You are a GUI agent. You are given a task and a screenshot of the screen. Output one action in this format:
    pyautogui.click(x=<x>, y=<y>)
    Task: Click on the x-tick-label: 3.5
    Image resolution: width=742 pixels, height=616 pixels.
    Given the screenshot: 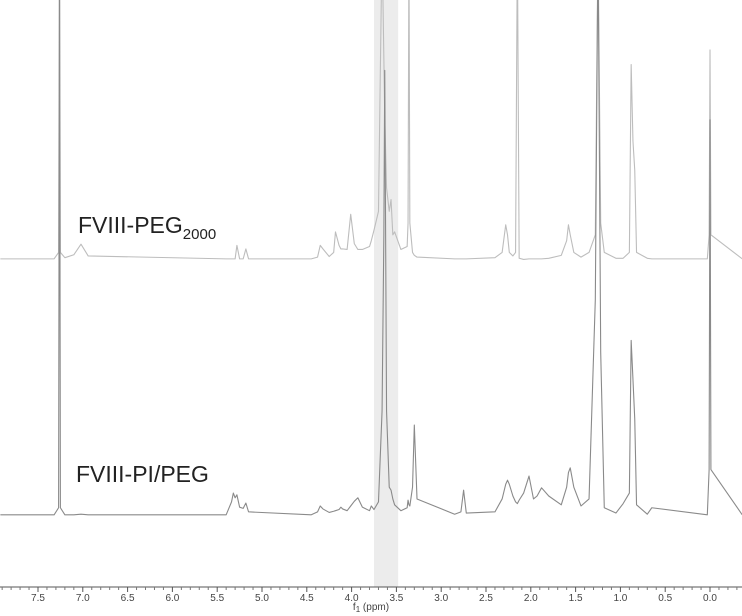 What is the action you would take?
    pyautogui.click(x=396, y=598)
    